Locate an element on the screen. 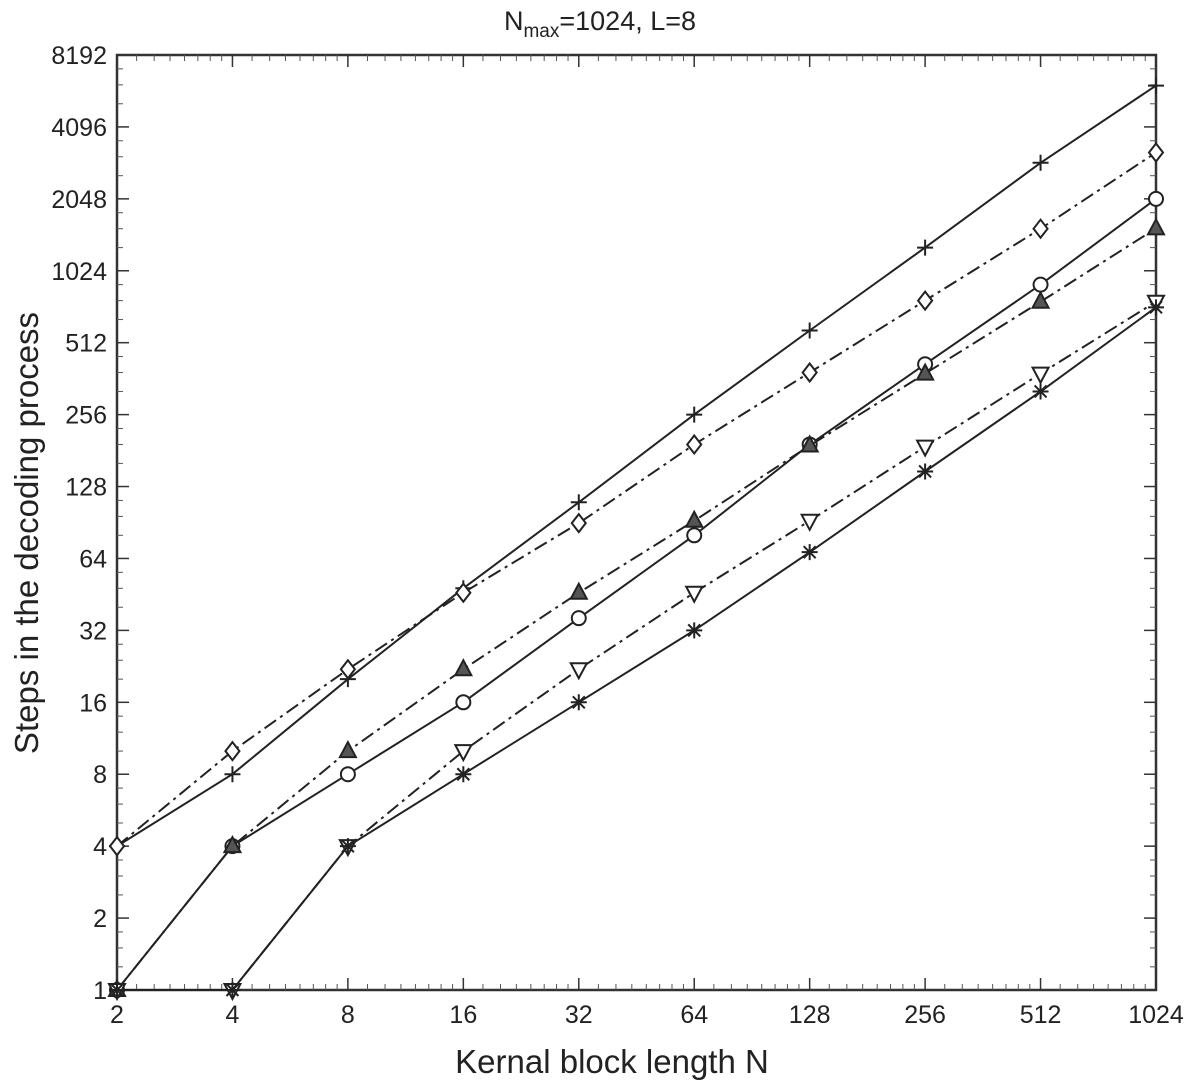 Image resolution: width=1193 pixels, height=1082 pixels. x-tick-label: 8 is located at coordinates (348, 1015).